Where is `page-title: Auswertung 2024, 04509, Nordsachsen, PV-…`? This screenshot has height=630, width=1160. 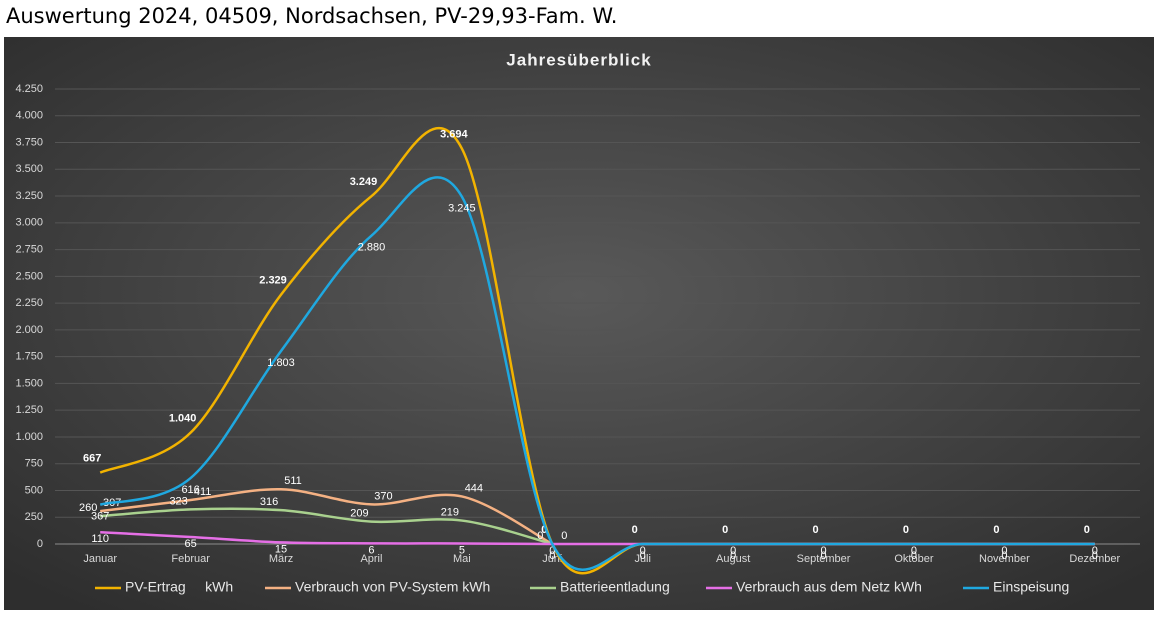
page-title: Auswertung 2024, 04509, Nordsachsen, PV-… is located at coordinates (312, 16).